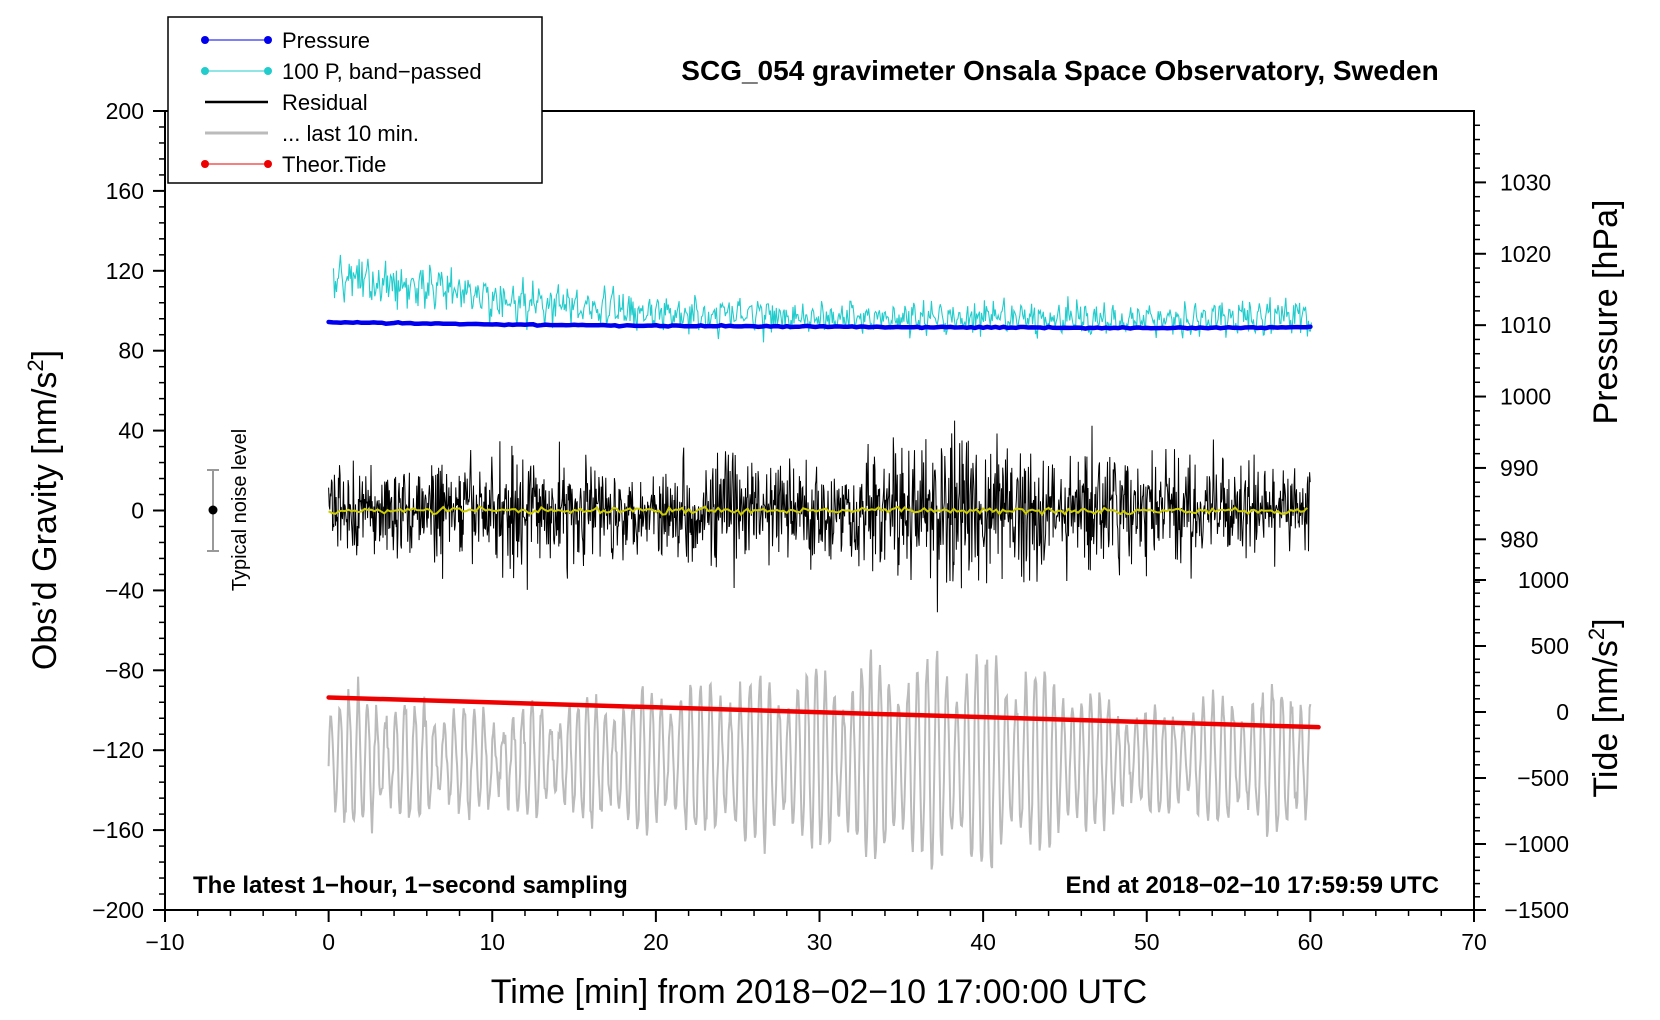 The image size is (1660, 1020). I want to click on x-tick-label: −10, so click(164, 942).